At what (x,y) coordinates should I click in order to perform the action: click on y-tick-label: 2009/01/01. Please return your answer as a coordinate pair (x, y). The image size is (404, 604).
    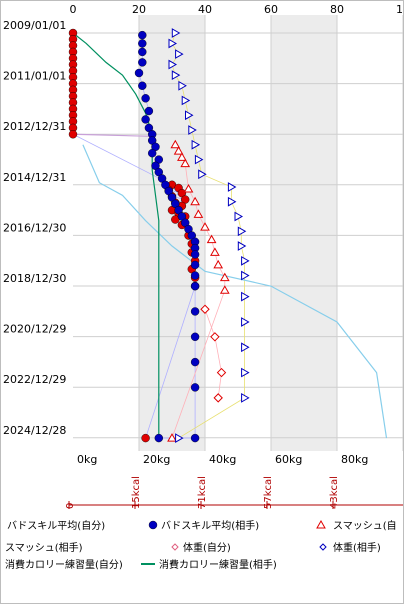
    Looking at the image, I should click on (34, 25).